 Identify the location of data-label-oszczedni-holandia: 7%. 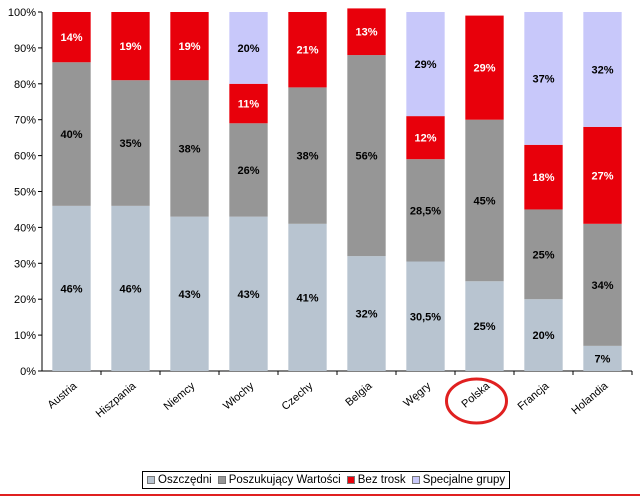
(603, 359).